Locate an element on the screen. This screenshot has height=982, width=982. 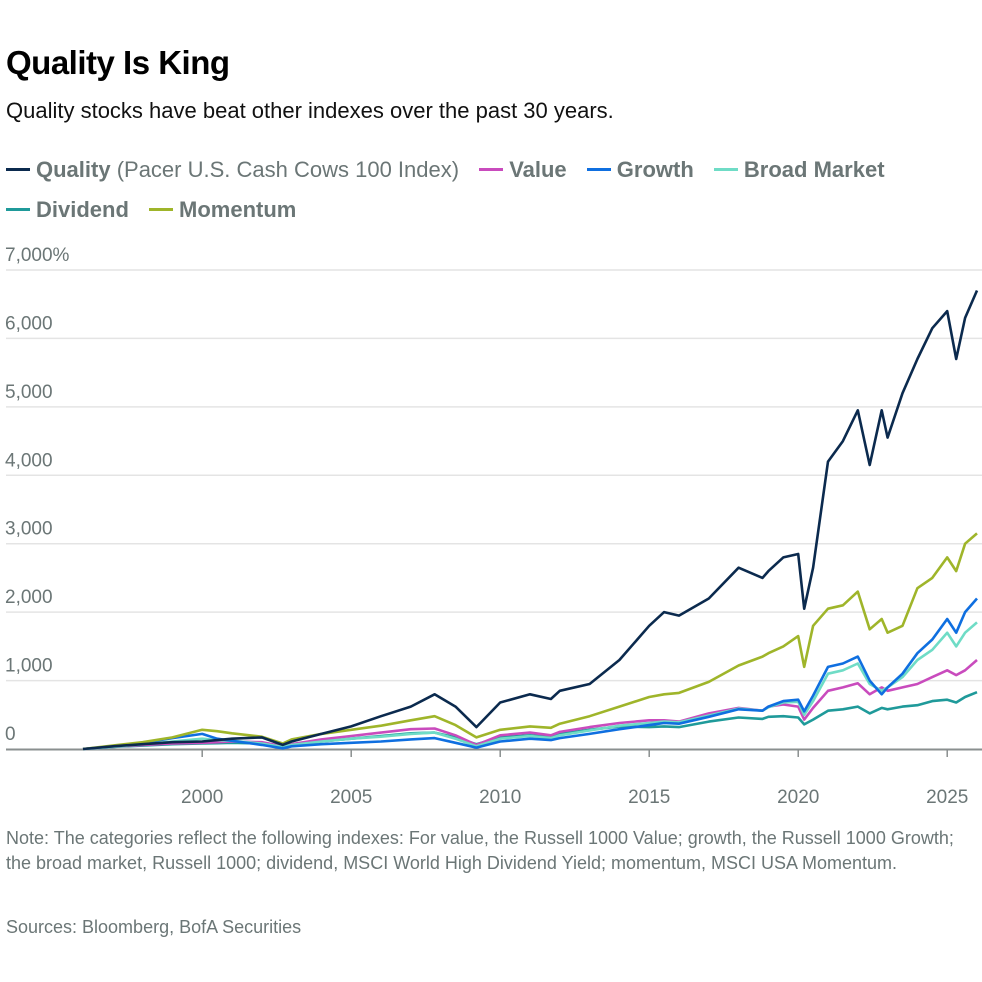
chart-source: Sources: Bloomberg, BofA Securities is located at coordinates (154, 927).